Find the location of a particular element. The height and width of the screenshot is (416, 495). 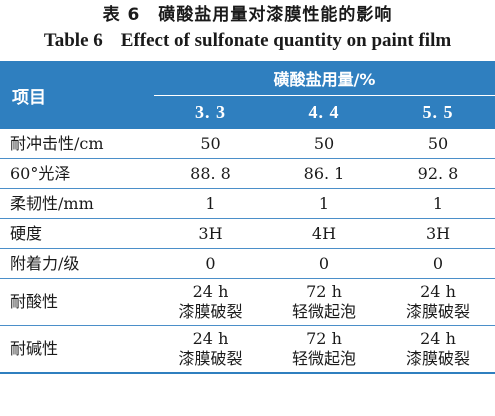

table-caption-chinese: 表 6 磺酸盐用量对漆膜性能的影响 is located at coordinates (247, 15).